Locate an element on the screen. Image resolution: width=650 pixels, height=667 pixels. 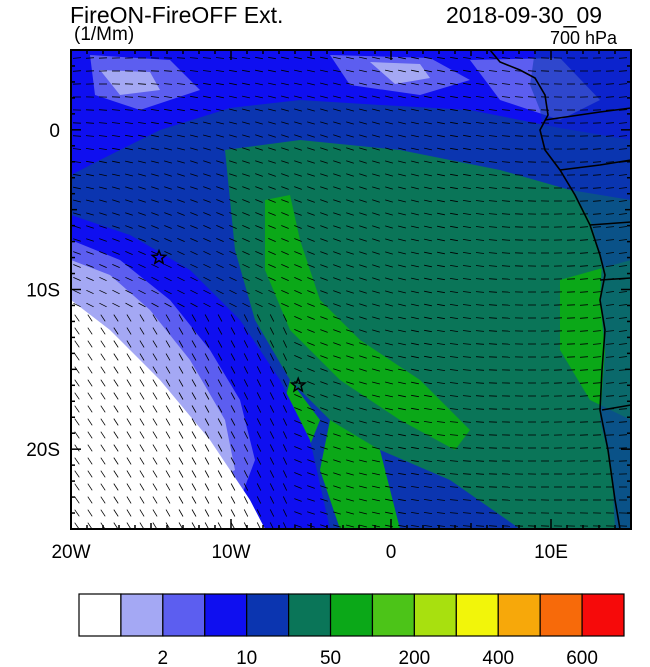
y-tick-label: 20S is located at coordinates (43, 450).